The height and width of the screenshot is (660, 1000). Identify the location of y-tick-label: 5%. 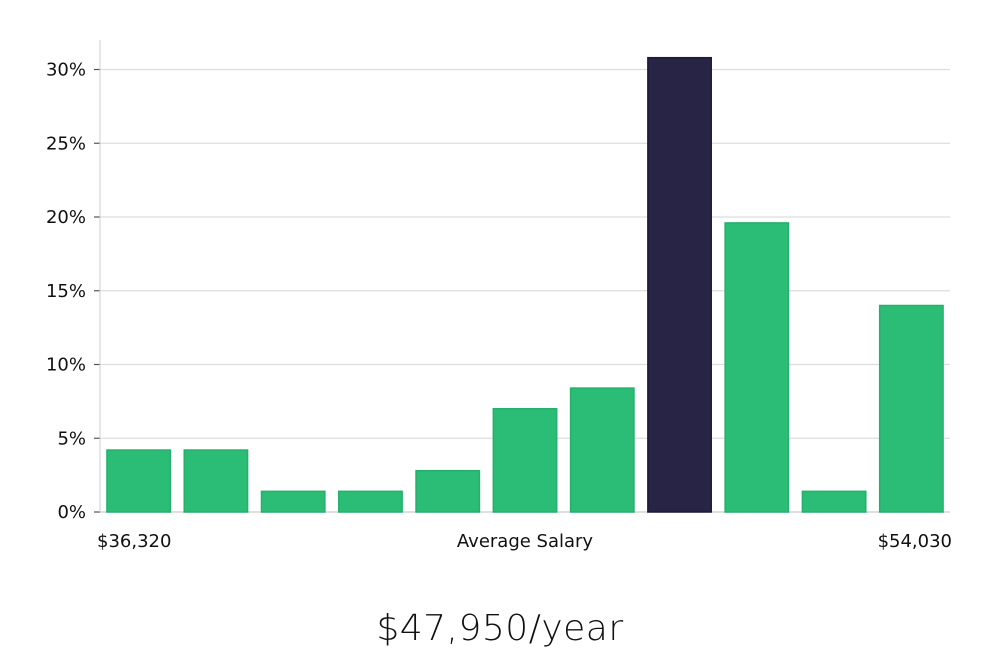
(71, 438).